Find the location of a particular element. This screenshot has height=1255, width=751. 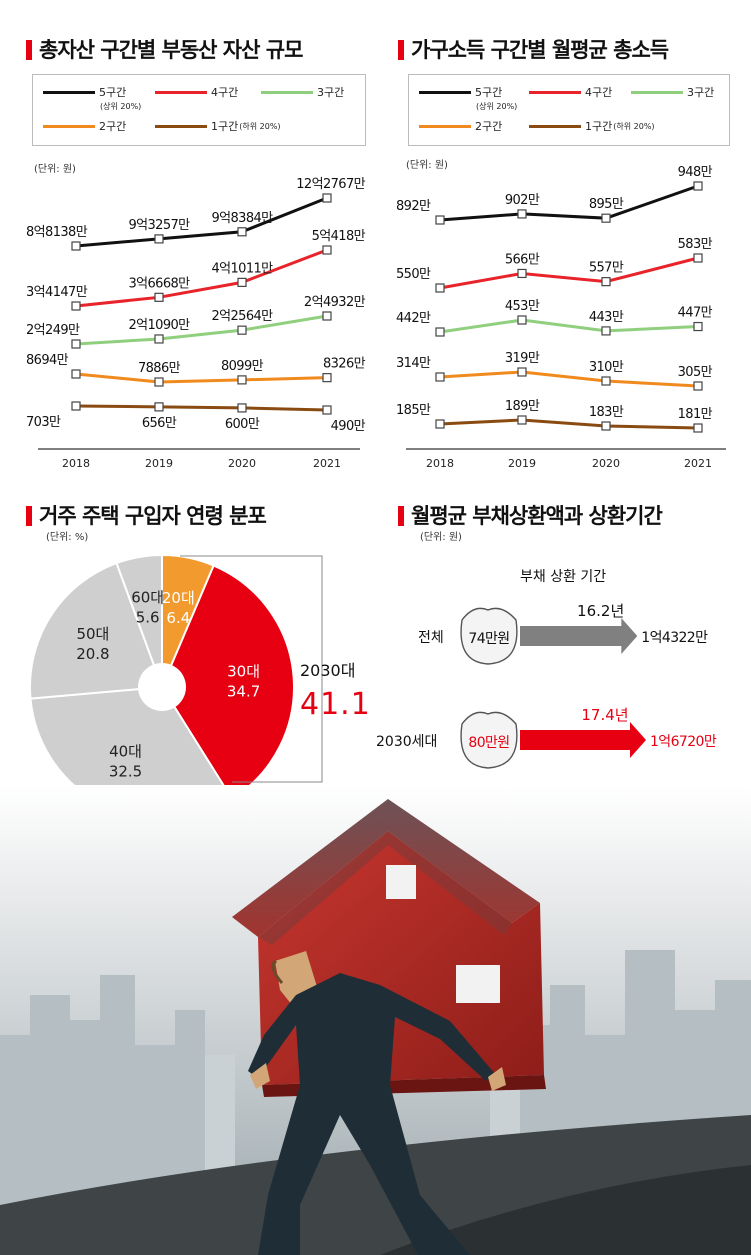

legend-q3: 3구간 is located at coordinates (672, 92).